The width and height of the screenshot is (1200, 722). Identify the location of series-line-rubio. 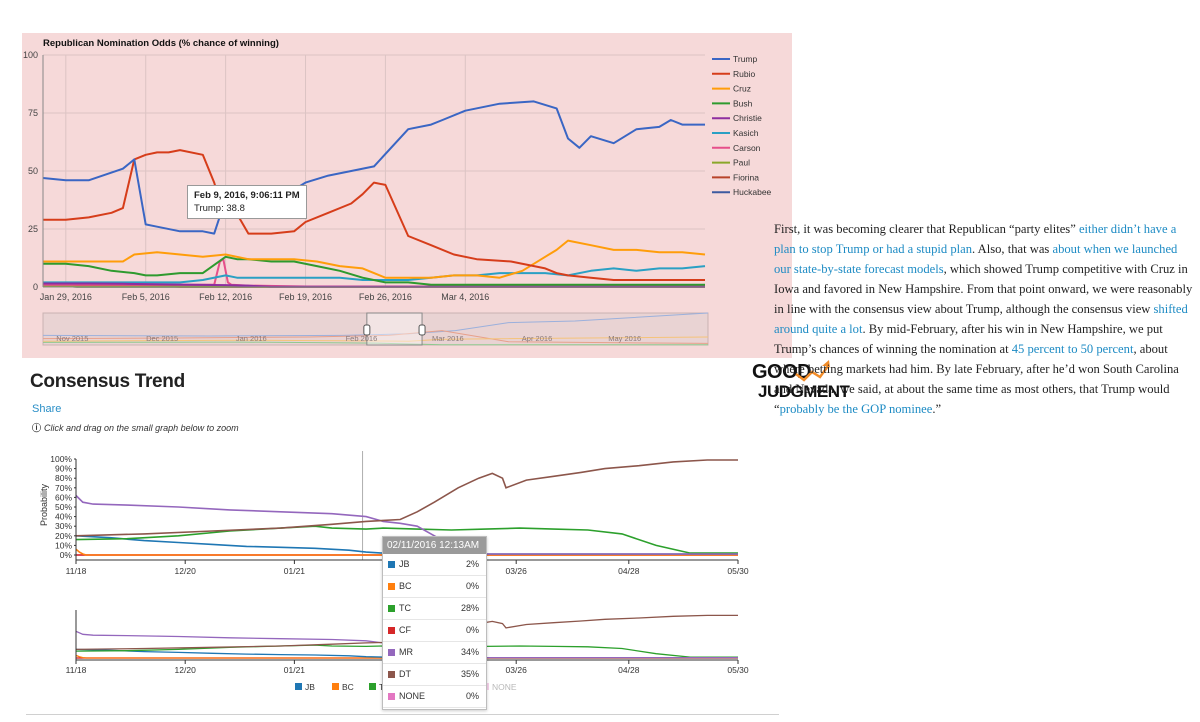
(374, 215).